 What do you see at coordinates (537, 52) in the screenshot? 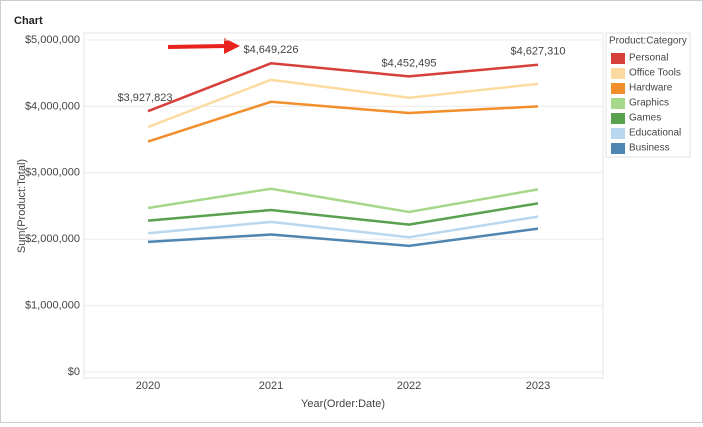
I see `data-label: $4,627,310` at bounding box center [537, 52].